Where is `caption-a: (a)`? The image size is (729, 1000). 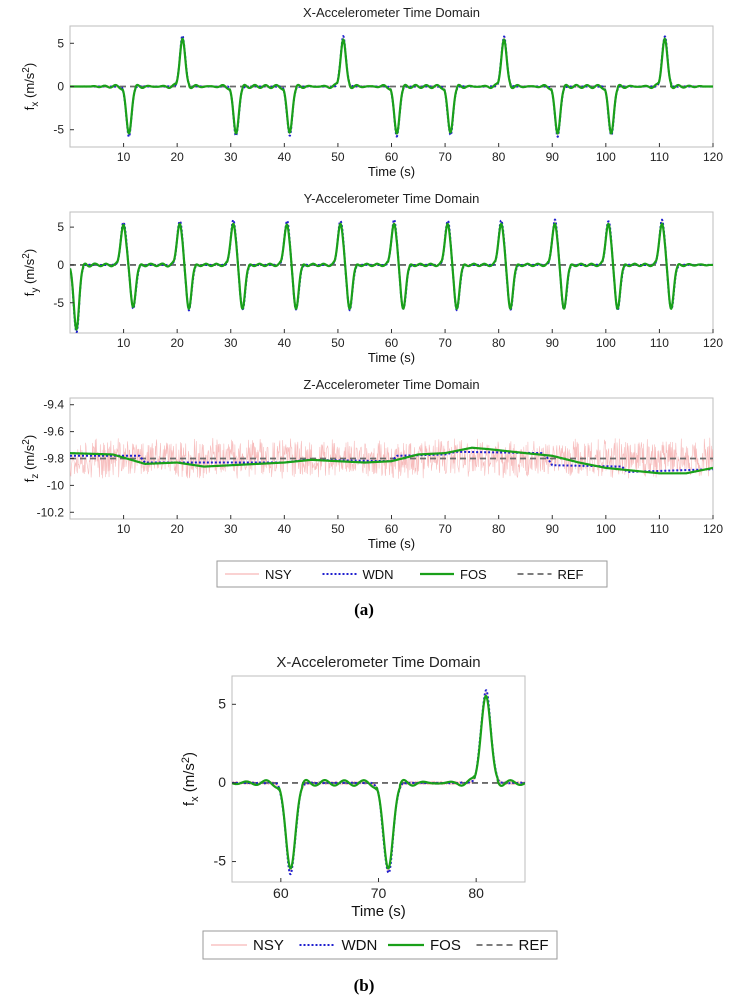 caption-a: (a) is located at coordinates (364, 609).